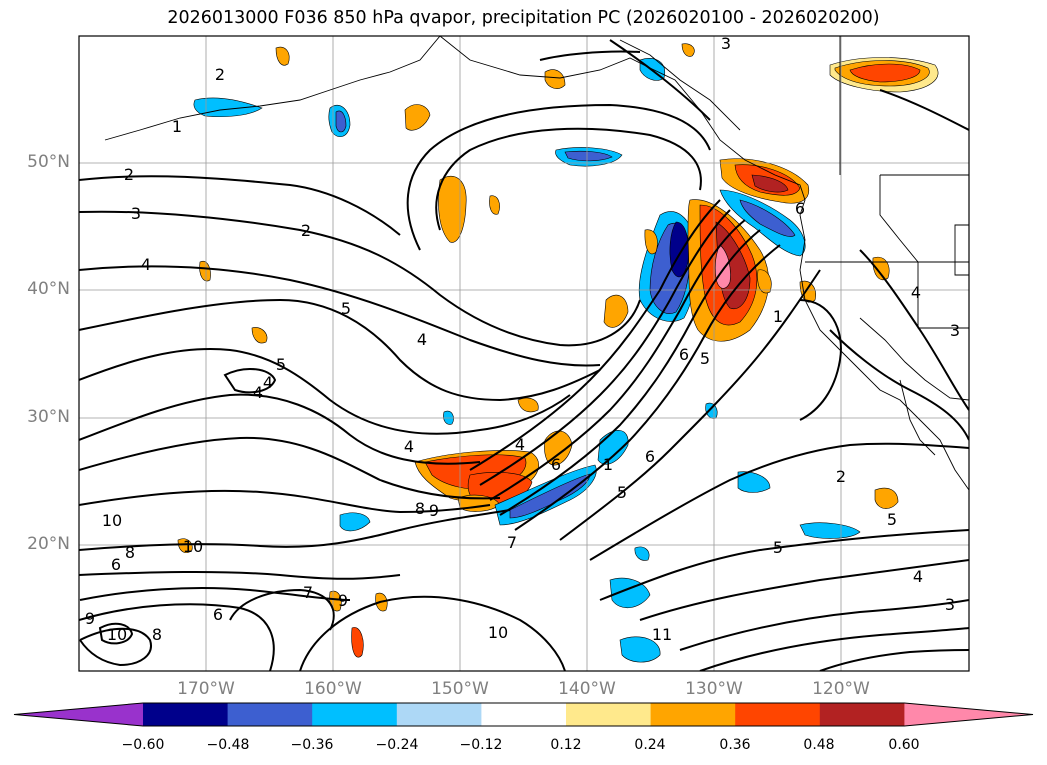 The width and height of the screenshot is (1047, 765). What do you see at coordinates (228, 745) in the screenshot?
I see `colorbar-tick-label: −0.48` at bounding box center [228, 745].